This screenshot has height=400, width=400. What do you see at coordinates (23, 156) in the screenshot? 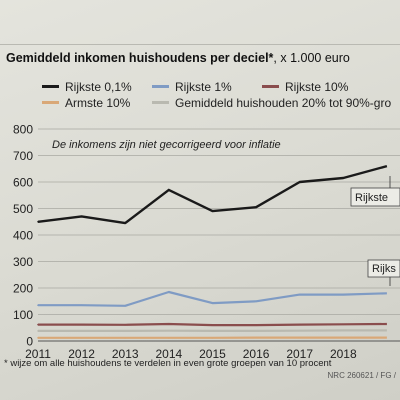
I see `y-tick-label: 700` at bounding box center [23, 156].